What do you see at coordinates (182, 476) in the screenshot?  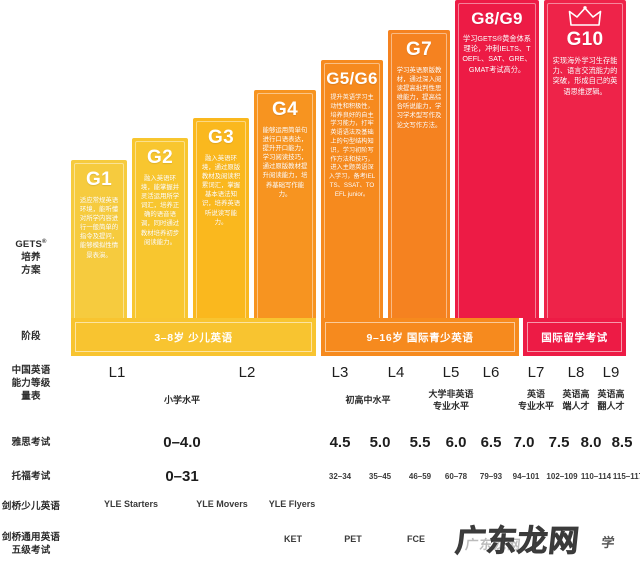 I see `toefl-score-wide: 0–31` at bounding box center [182, 476].